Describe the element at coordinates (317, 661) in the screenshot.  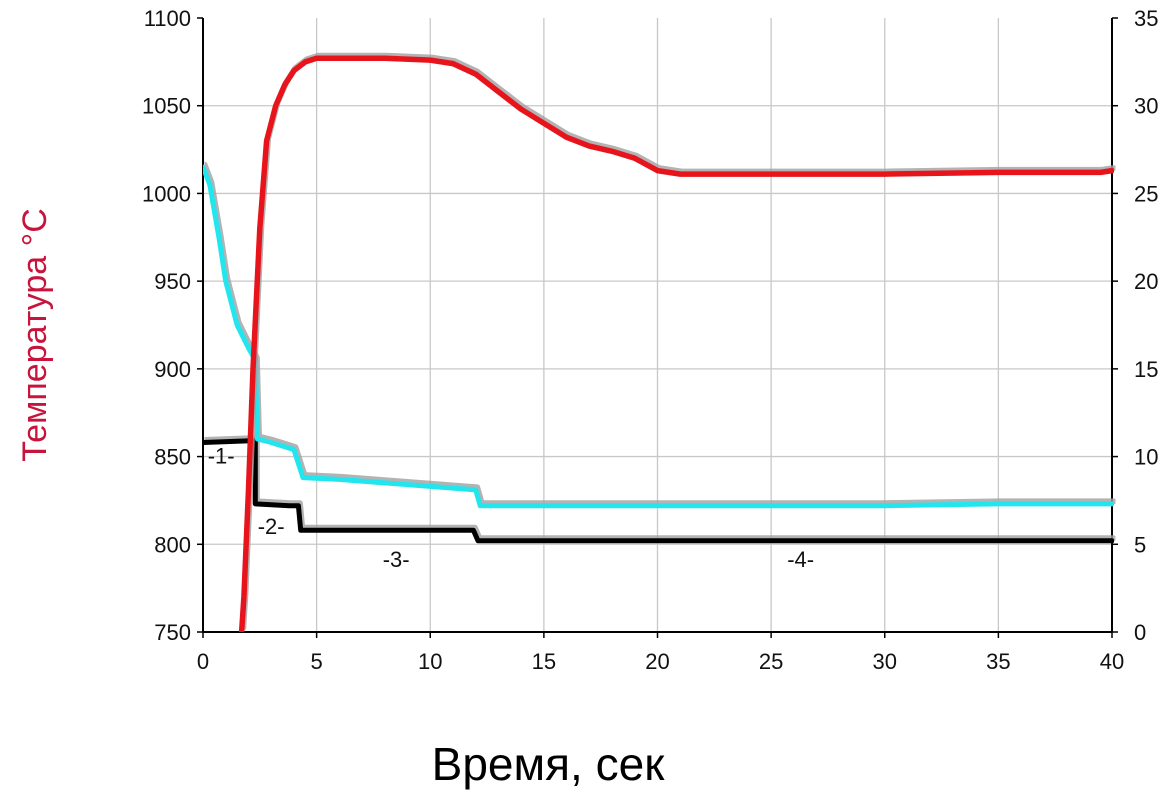
I see `x-tick-label: 5` at that location.